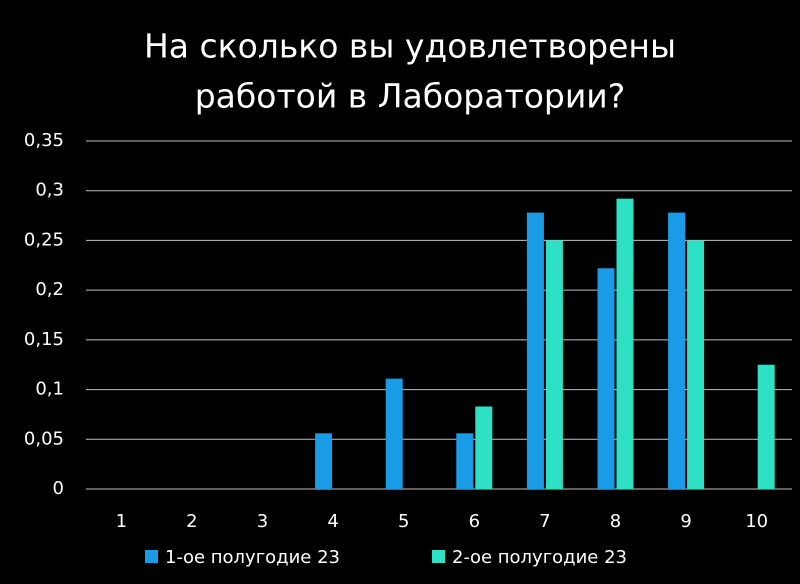 The image size is (800, 584). Describe the element at coordinates (44, 438) in the screenshot. I see `y-tick-label: 0,05` at that location.